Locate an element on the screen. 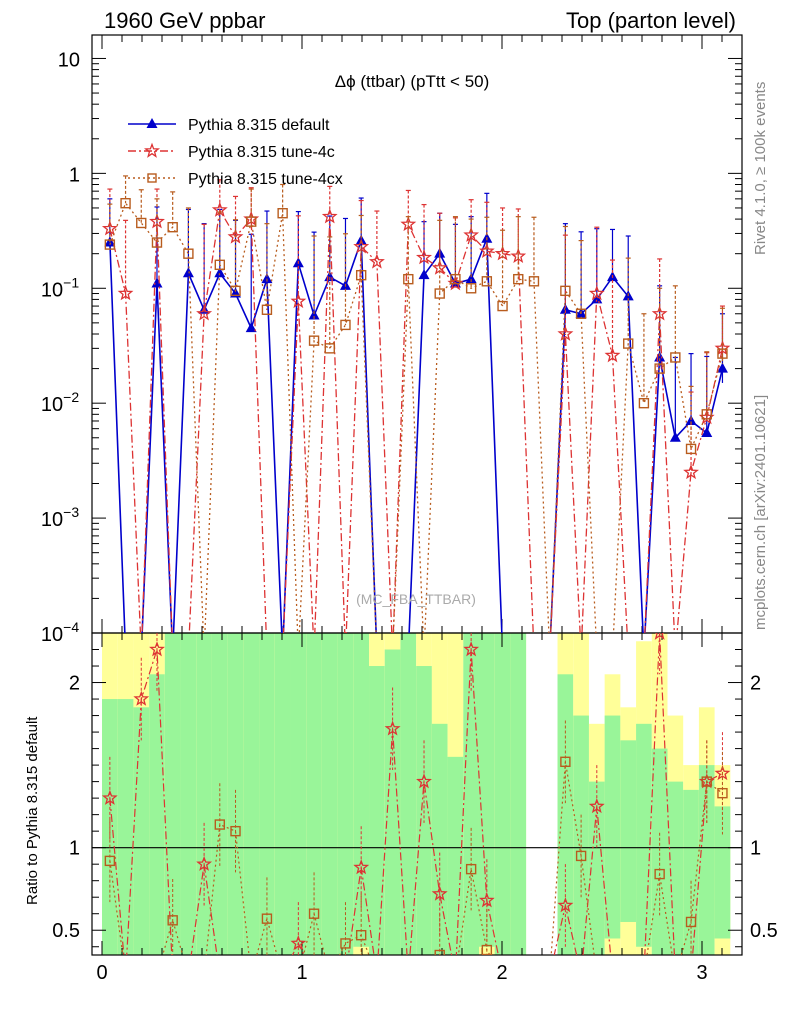 The width and height of the screenshot is (786, 1029). legend-label-tune-4cx: Pythia 8.315 tune-4cx is located at coordinates (265, 179).